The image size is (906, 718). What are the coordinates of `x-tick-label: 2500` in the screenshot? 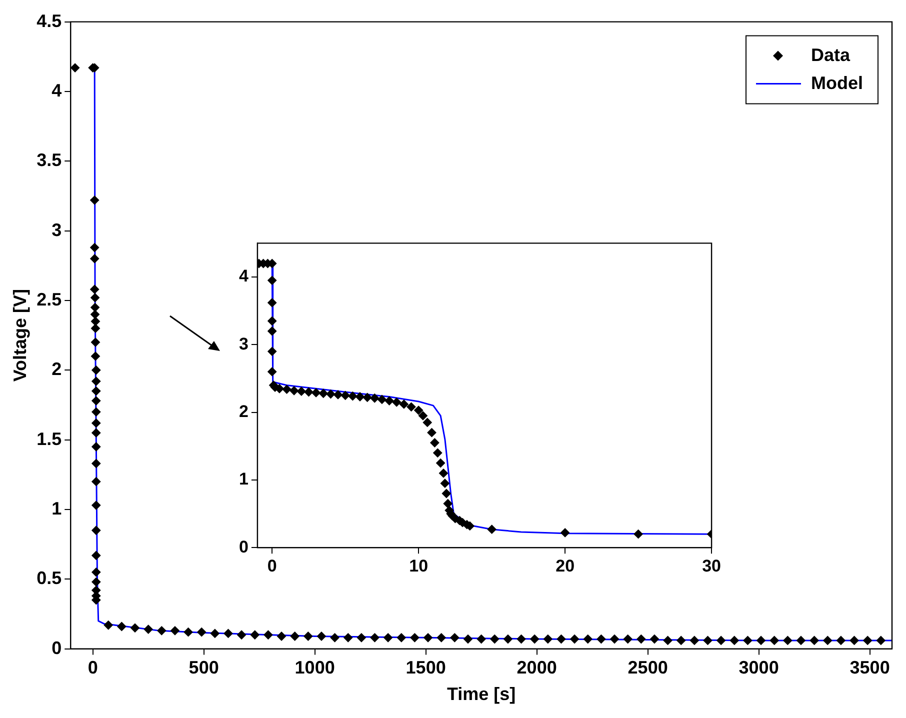 It's located at (648, 668).